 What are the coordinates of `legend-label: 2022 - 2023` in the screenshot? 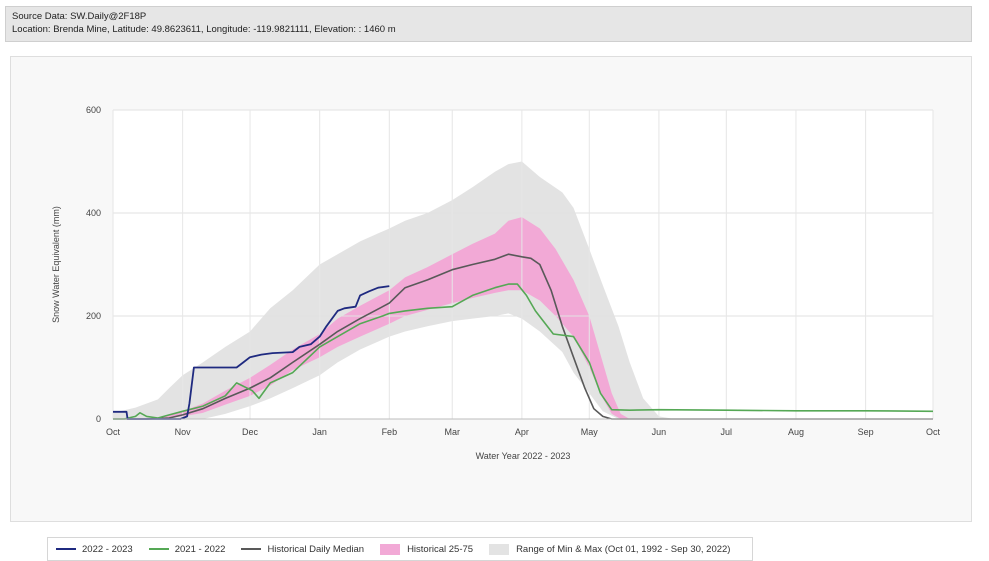 It's located at (107, 549).